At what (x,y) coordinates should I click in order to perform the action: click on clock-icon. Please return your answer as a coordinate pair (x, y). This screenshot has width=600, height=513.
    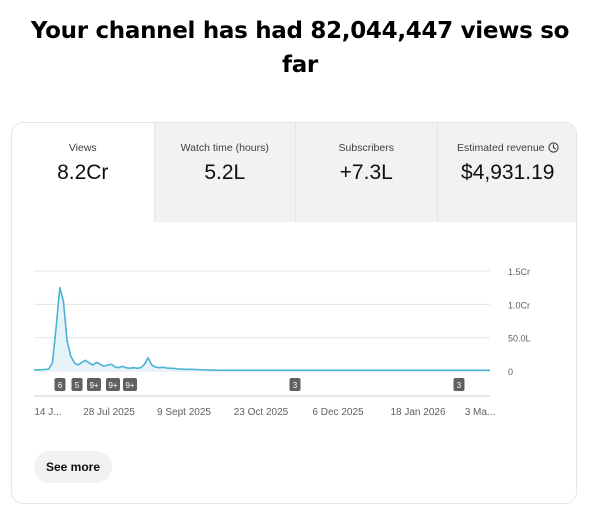
    Looking at the image, I should click on (553, 147).